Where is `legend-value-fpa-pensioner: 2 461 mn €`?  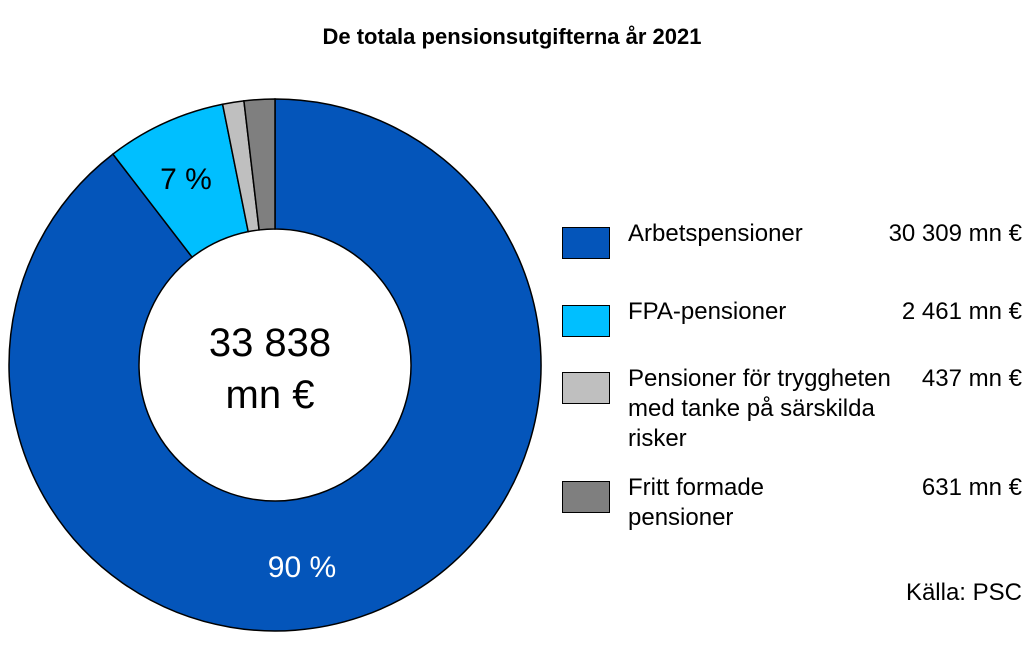 legend-value-fpa-pensioner: 2 461 mn € is located at coordinates (961, 311).